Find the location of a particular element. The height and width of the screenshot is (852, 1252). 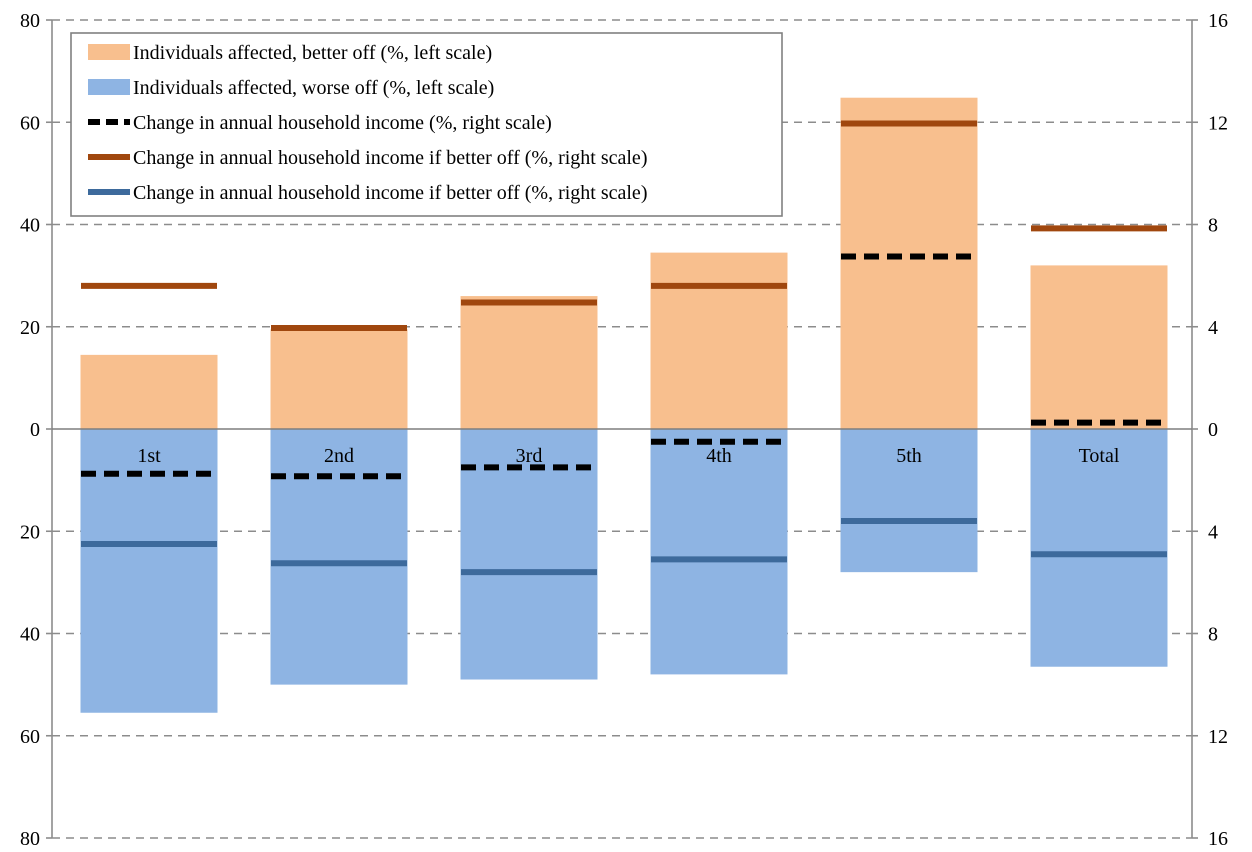

bar-worse-off-total is located at coordinates (1099, 548).